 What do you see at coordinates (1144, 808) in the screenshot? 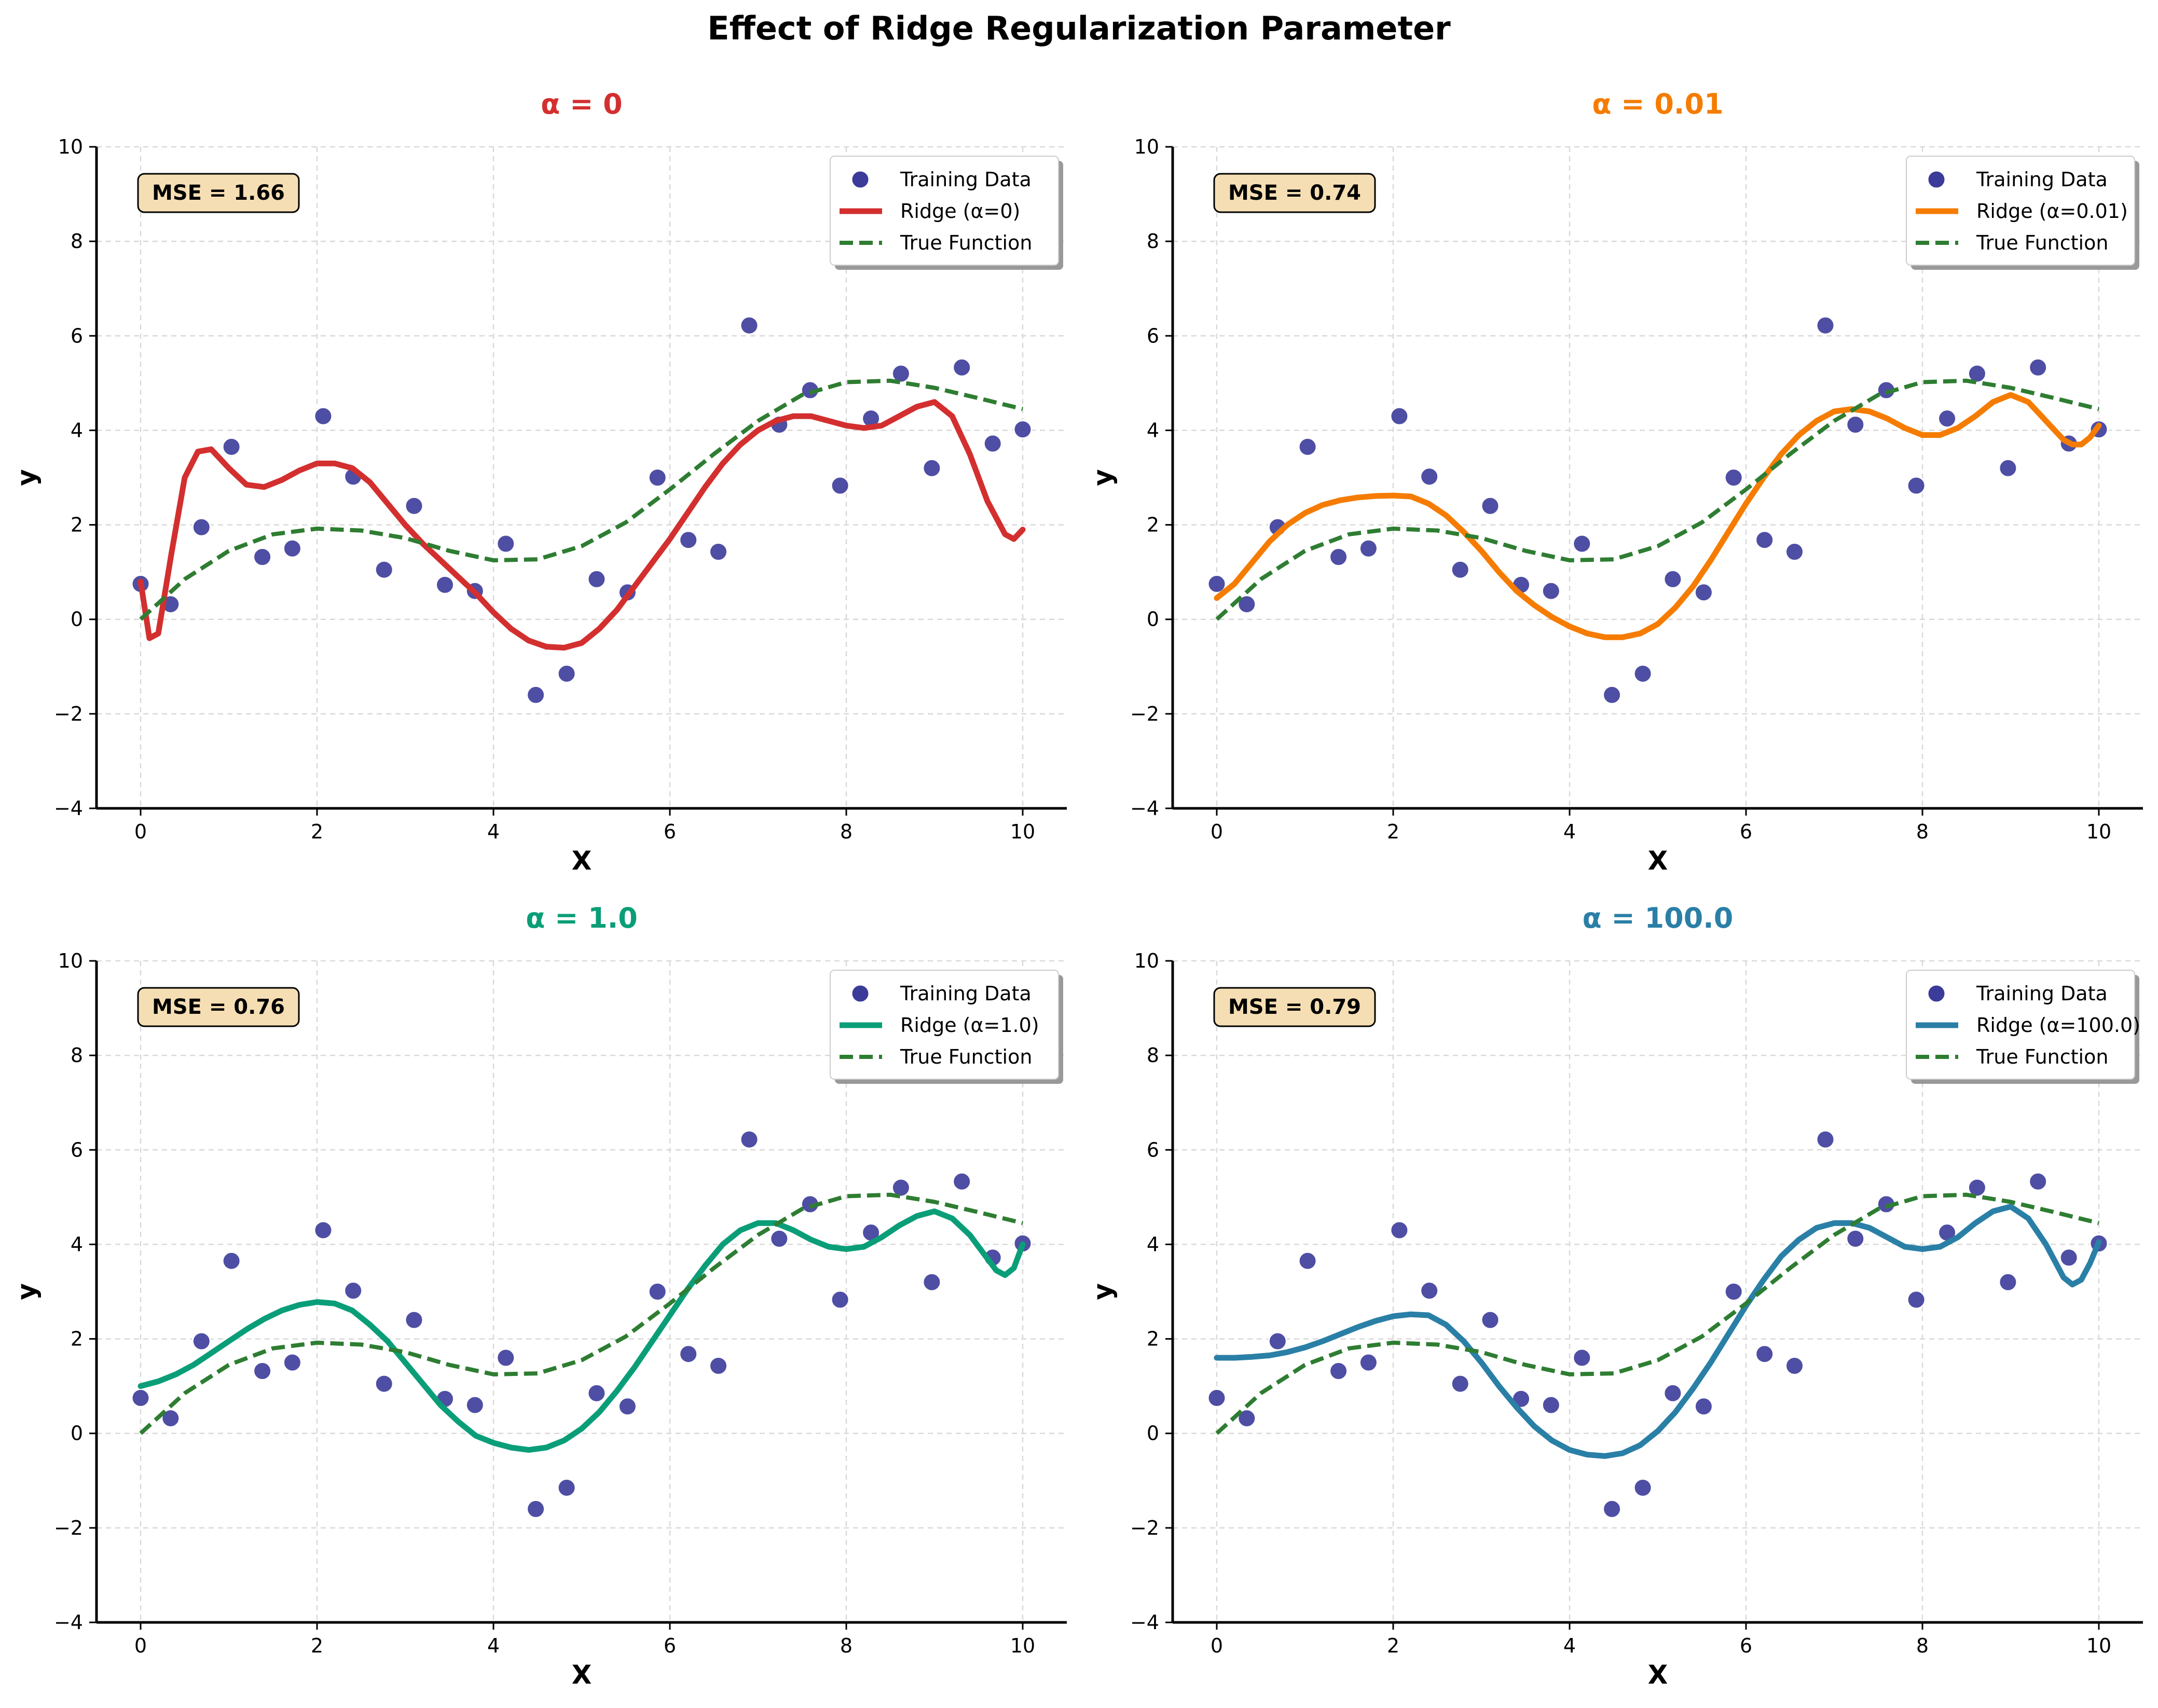
I see `y-tick-label: −4` at bounding box center [1144, 808].